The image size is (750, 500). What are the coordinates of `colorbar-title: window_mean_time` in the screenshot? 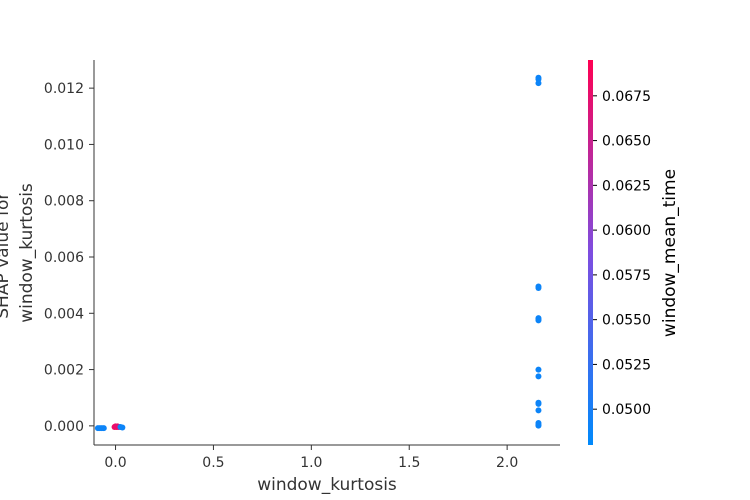 It's located at (670, 253).